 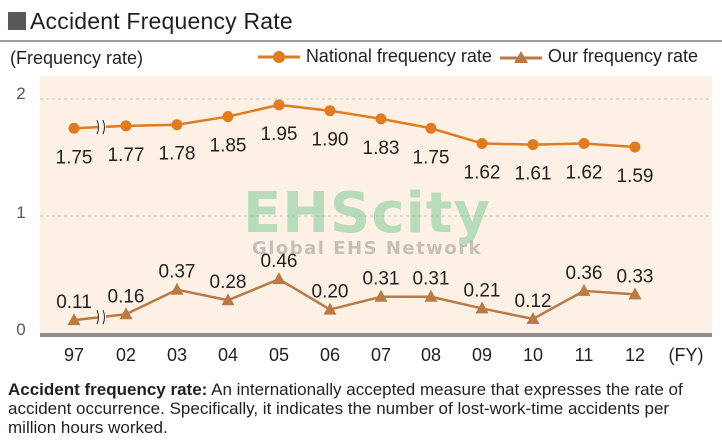 What do you see at coordinates (177, 355) in the screenshot?
I see `x-tick-label: 03` at bounding box center [177, 355].